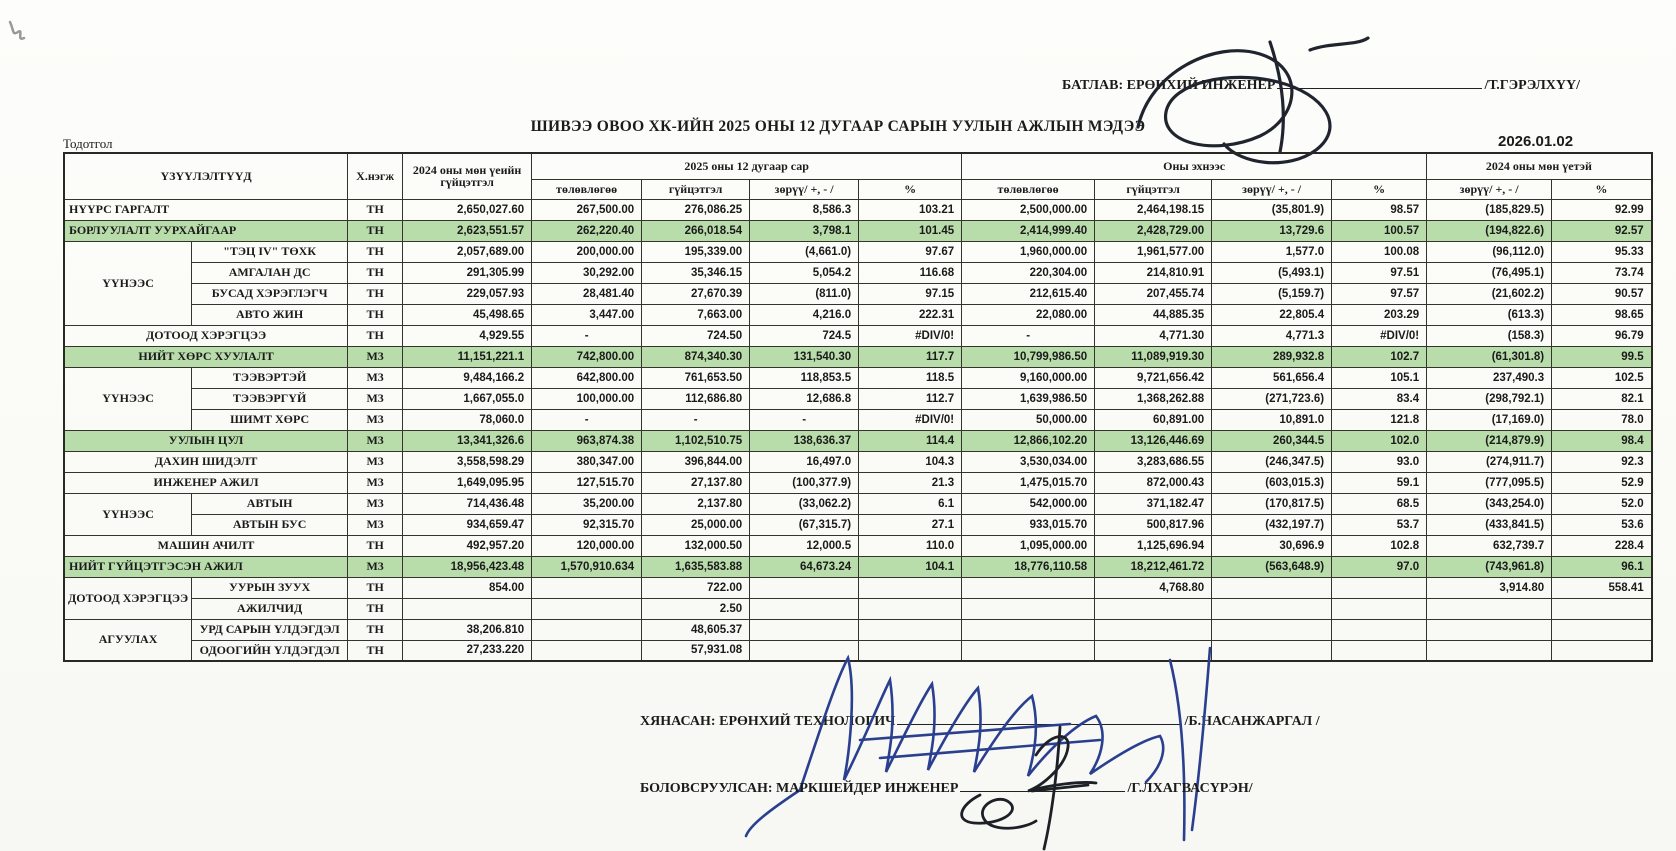 Image resolution: width=1676 pixels, height=851 pixels. What do you see at coordinates (1153, 461) in the screenshot?
I see `cell-value: 3,283,686.55` at bounding box center [1153, 461].